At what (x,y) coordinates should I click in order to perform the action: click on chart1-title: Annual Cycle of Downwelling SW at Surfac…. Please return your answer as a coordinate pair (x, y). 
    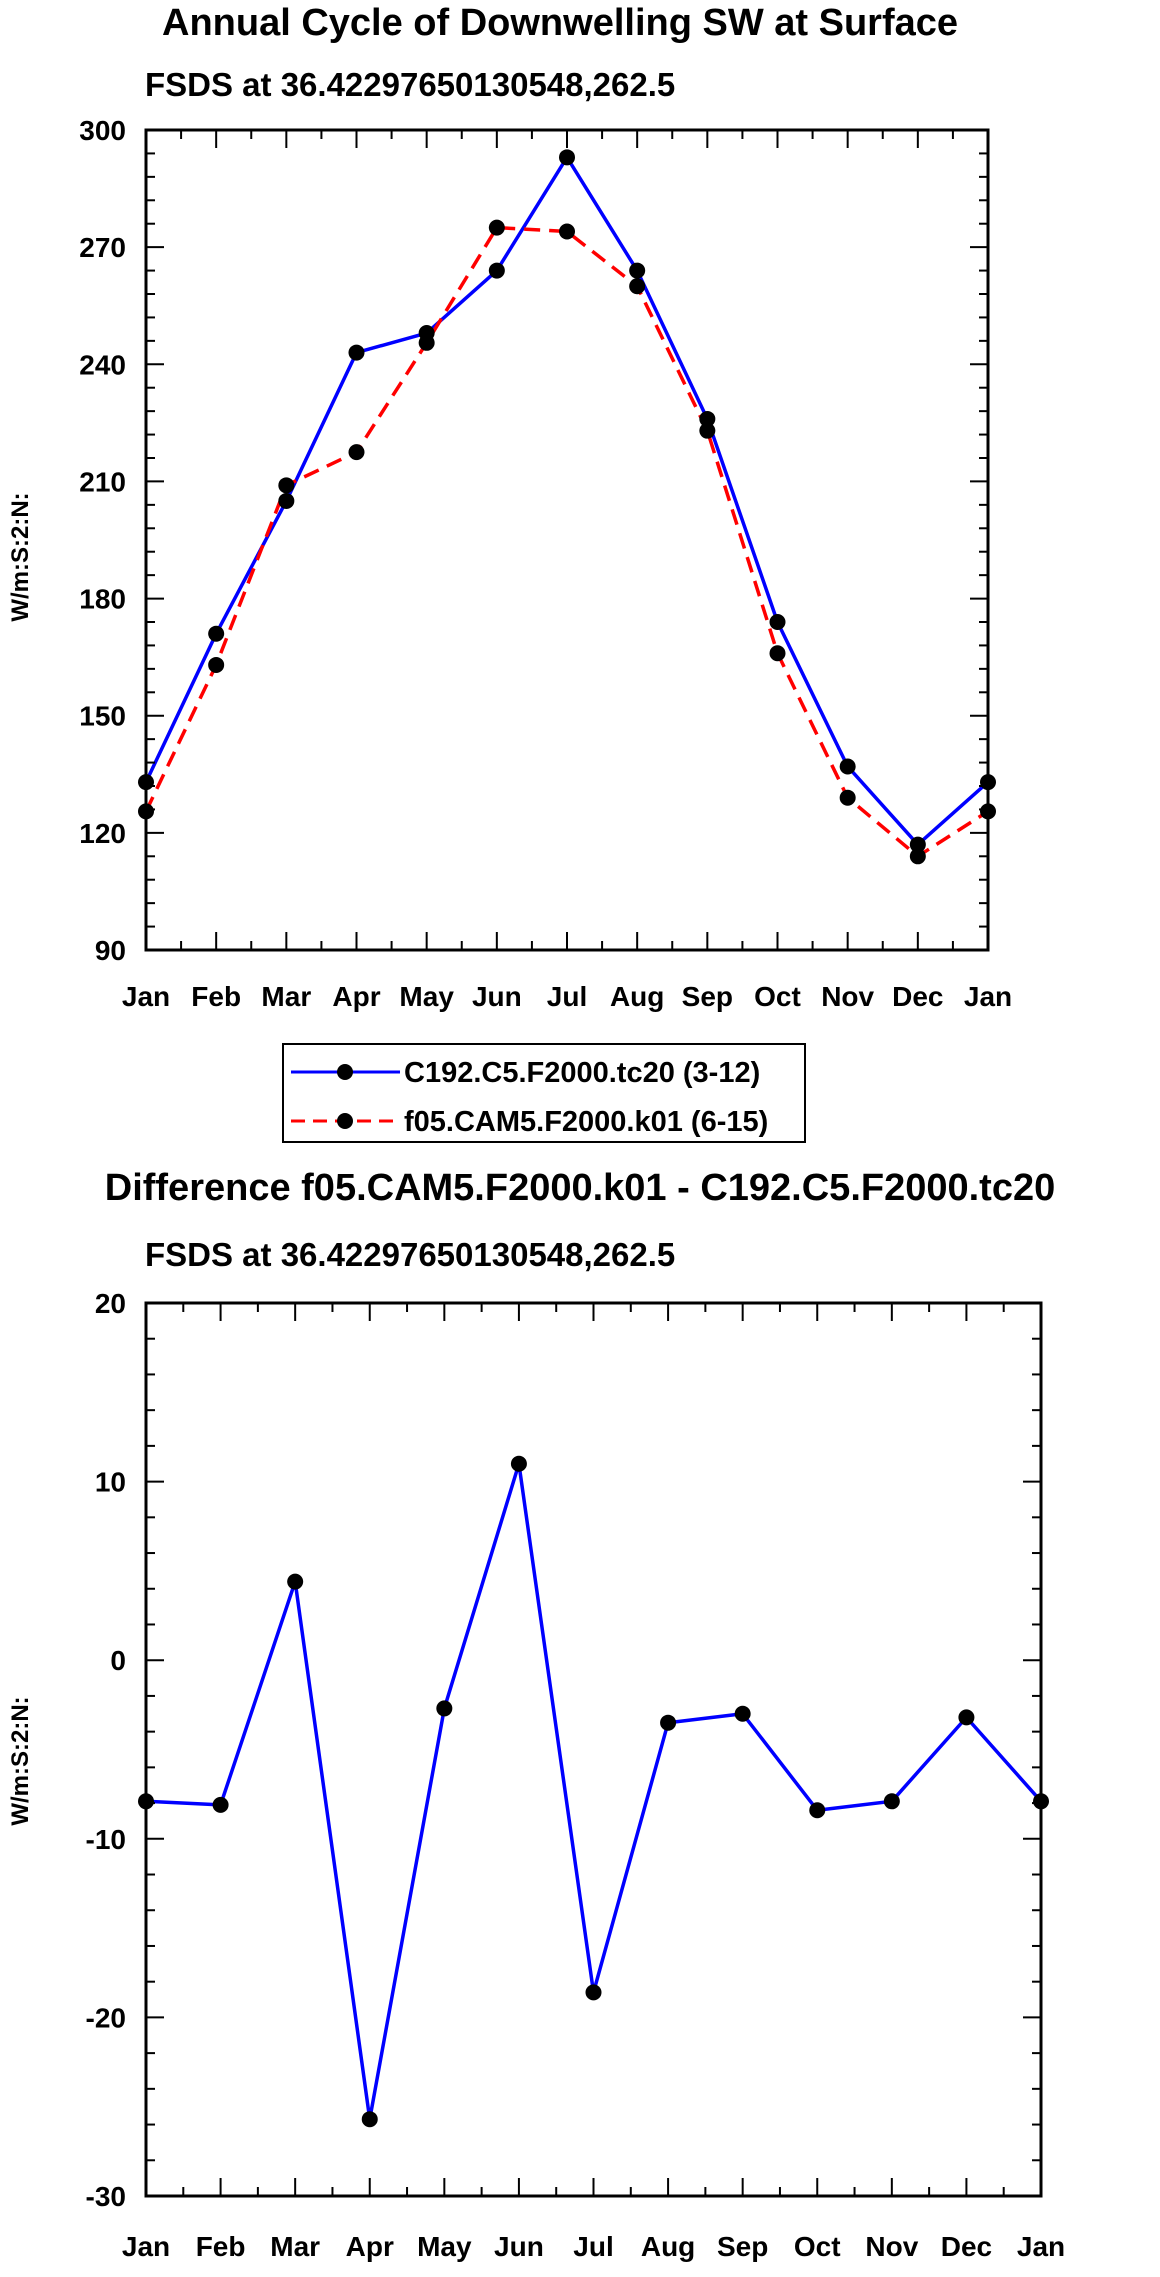
    Looking at the image, I should click on (560, 23).